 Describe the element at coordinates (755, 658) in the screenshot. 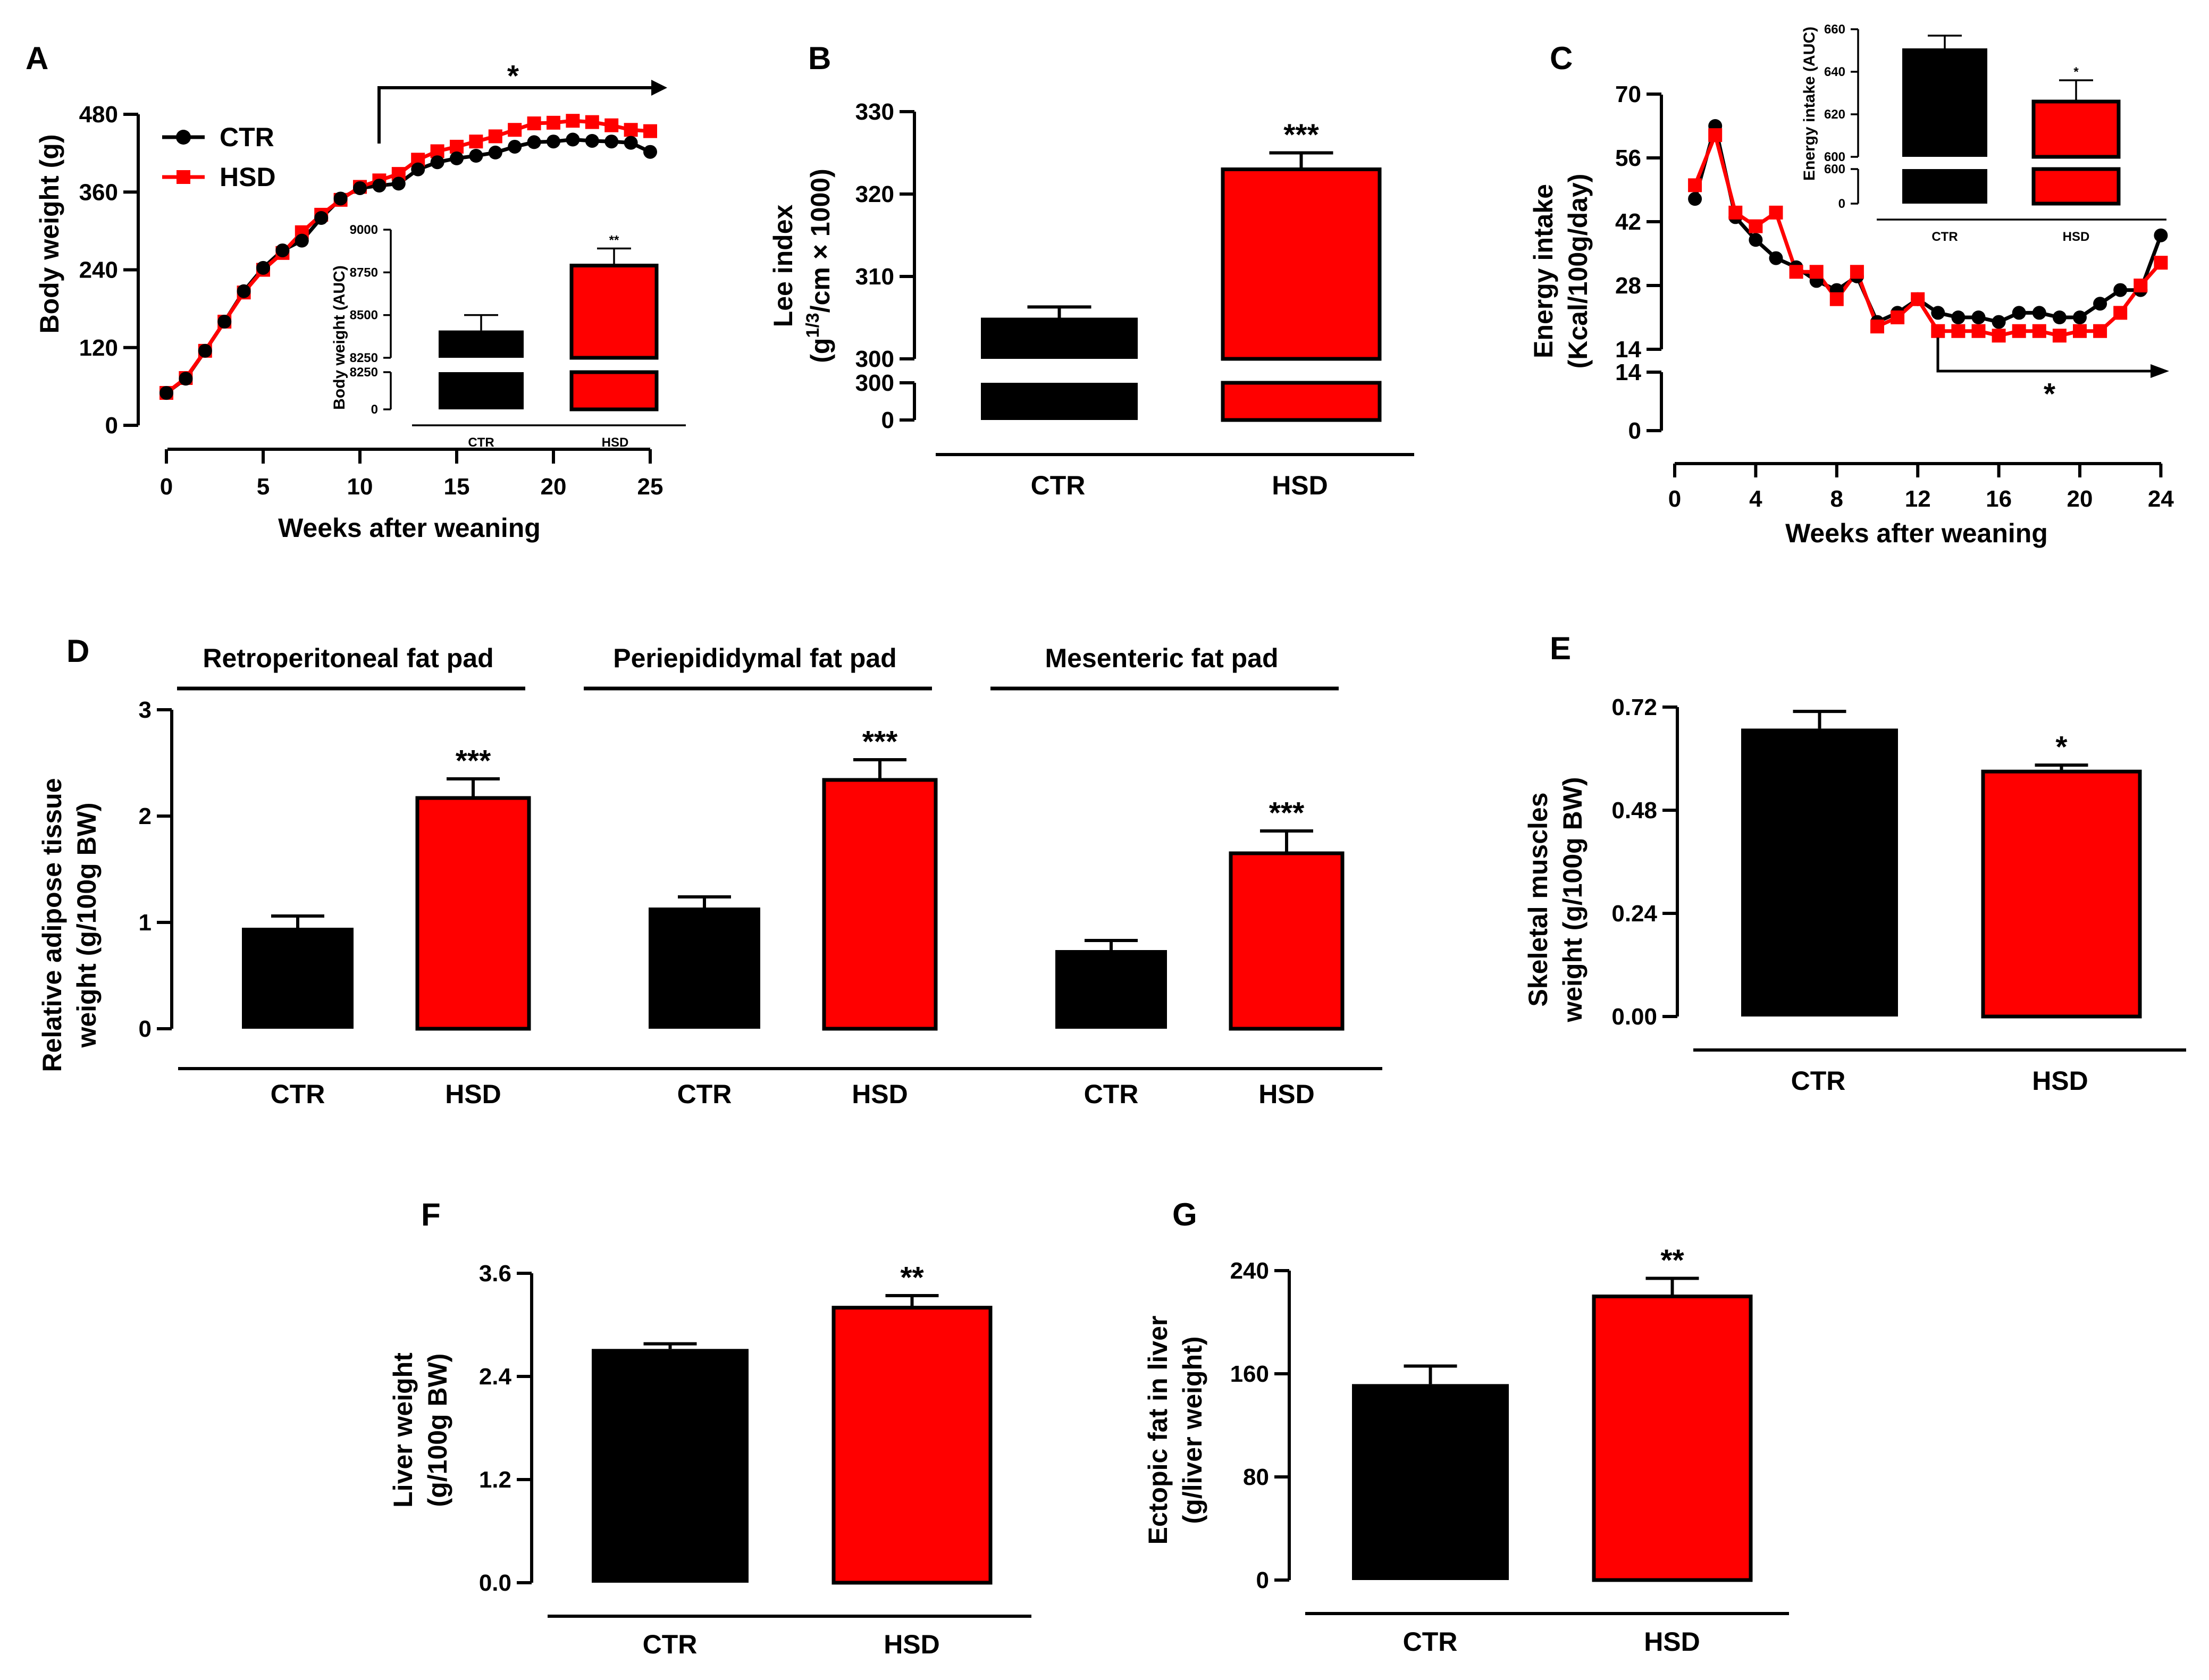

I see `d-group-title-1: Periepididymal fat pad` at that location.